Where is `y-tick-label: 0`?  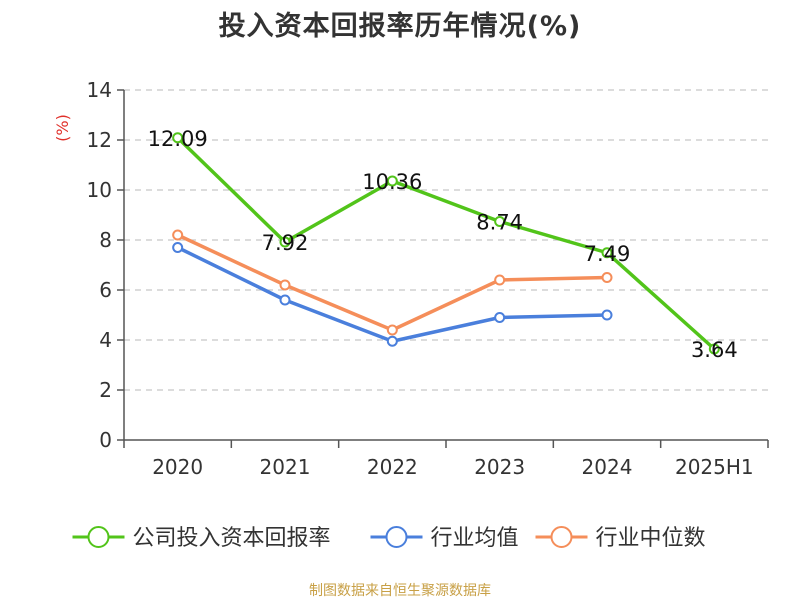
y-tick-label: 0 is located at coordinates (105, 440).